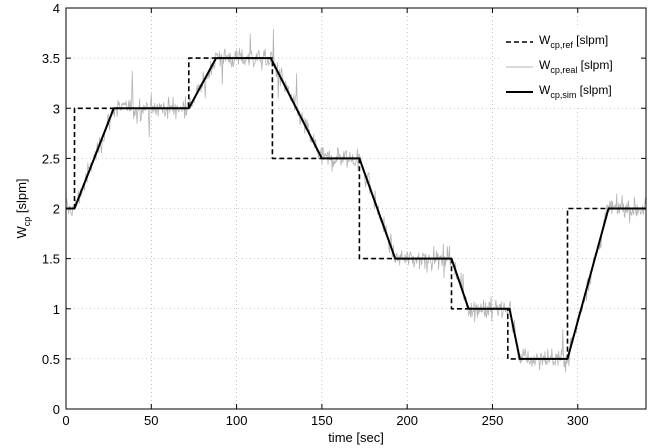 This screenshot has height=448, width=659. What do you see at coordinates (237, 420) in the screenshot?
I see `x-tick-label: 100` at bounding box center [237, 420].